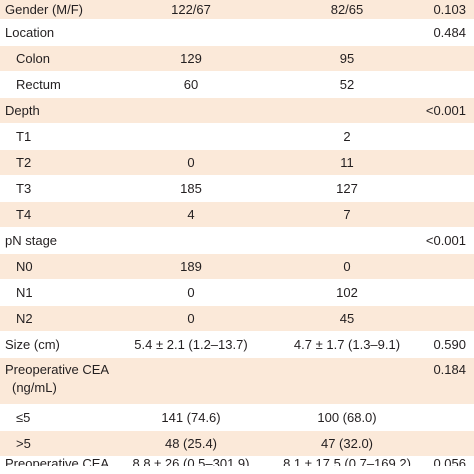  What do you see at coordinates (57, 379) in the screenshot?
I see `row-label: Preoperative CEA (ng/mL)` at bounding box center [57, 379].